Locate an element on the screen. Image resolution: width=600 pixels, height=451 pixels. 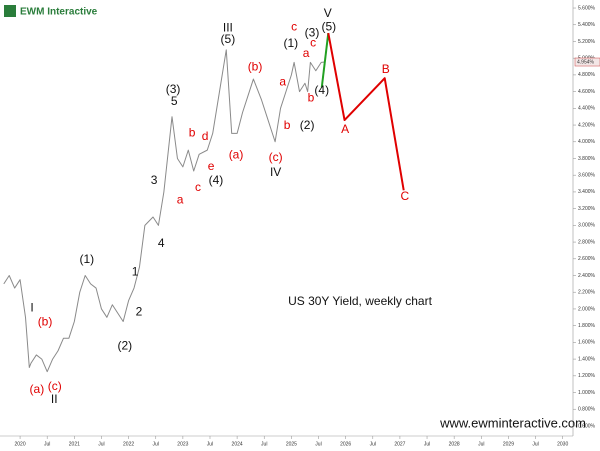
wave-label: II is located at coordinates (54, 399).